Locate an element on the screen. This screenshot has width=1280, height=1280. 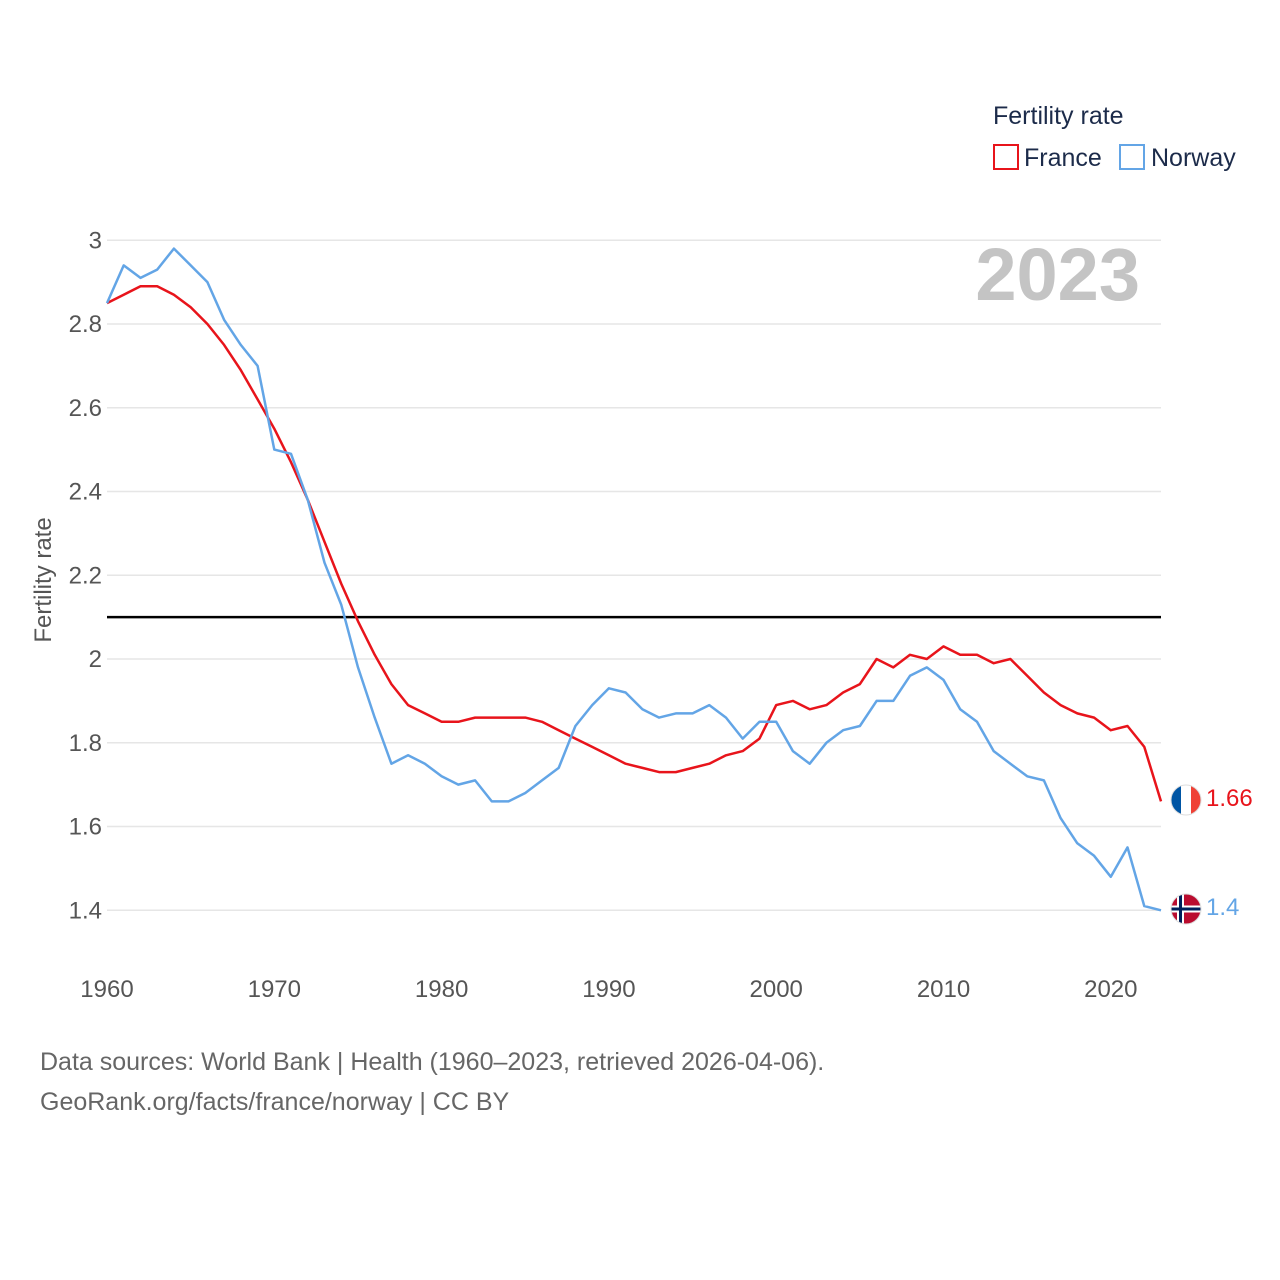
legend-title: Fertility rate is located at coordinates (1058, 116).